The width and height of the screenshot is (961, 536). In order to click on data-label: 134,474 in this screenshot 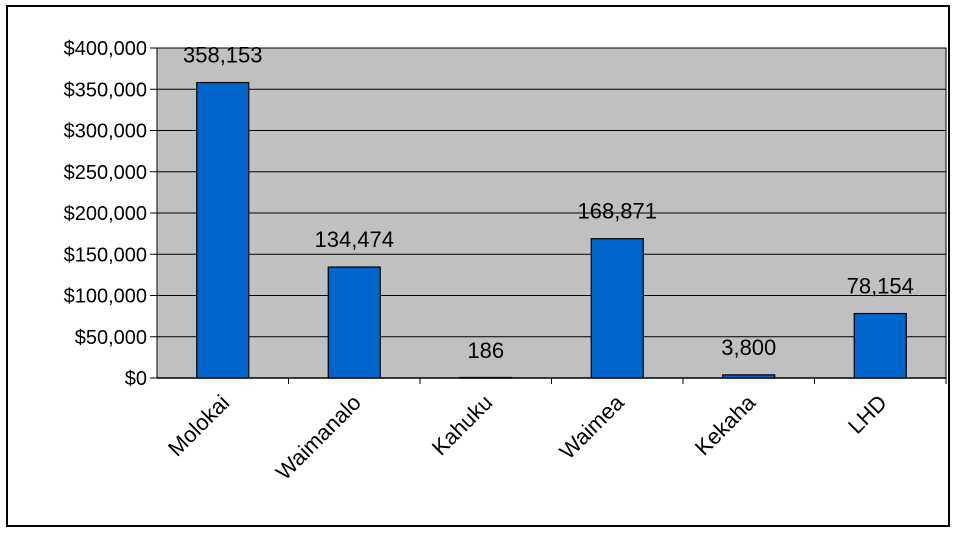, I will do `click(354, 239)`.